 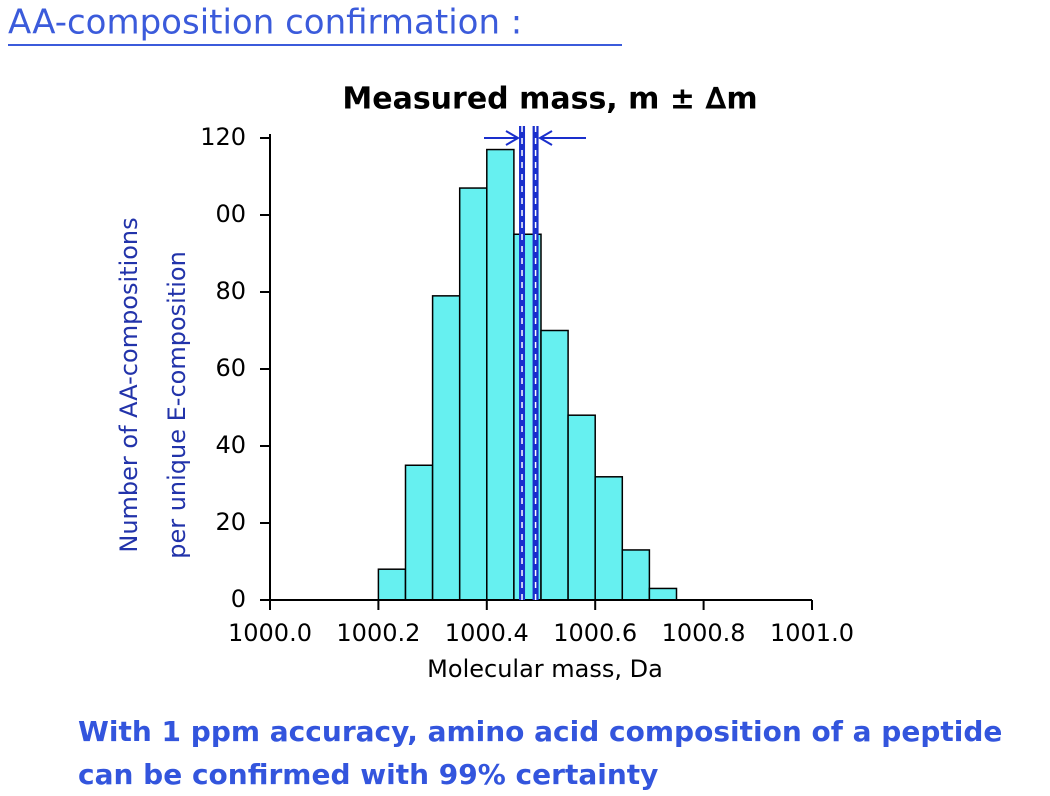 What do you see at coordinates (230, 291) in the screenshot?
I see `y-tick-label: 80` at bounding box center [230, 291].